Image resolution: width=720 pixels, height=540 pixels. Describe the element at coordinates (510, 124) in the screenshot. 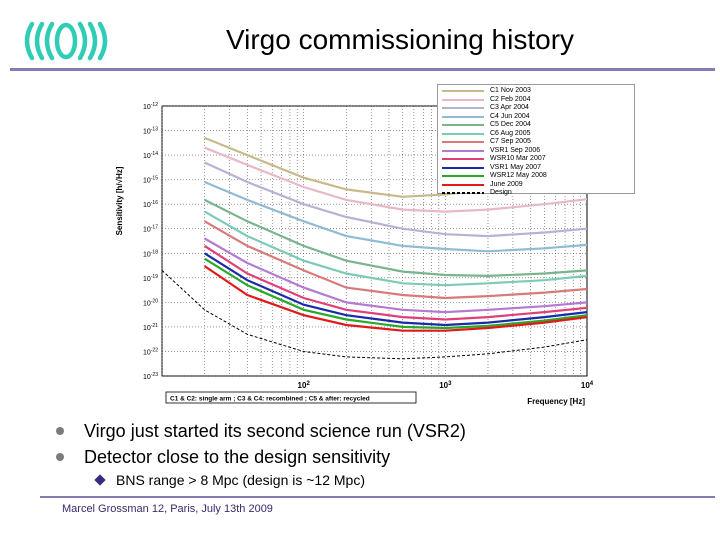

I see `legend-label: C5 Dec 2004` at that location.